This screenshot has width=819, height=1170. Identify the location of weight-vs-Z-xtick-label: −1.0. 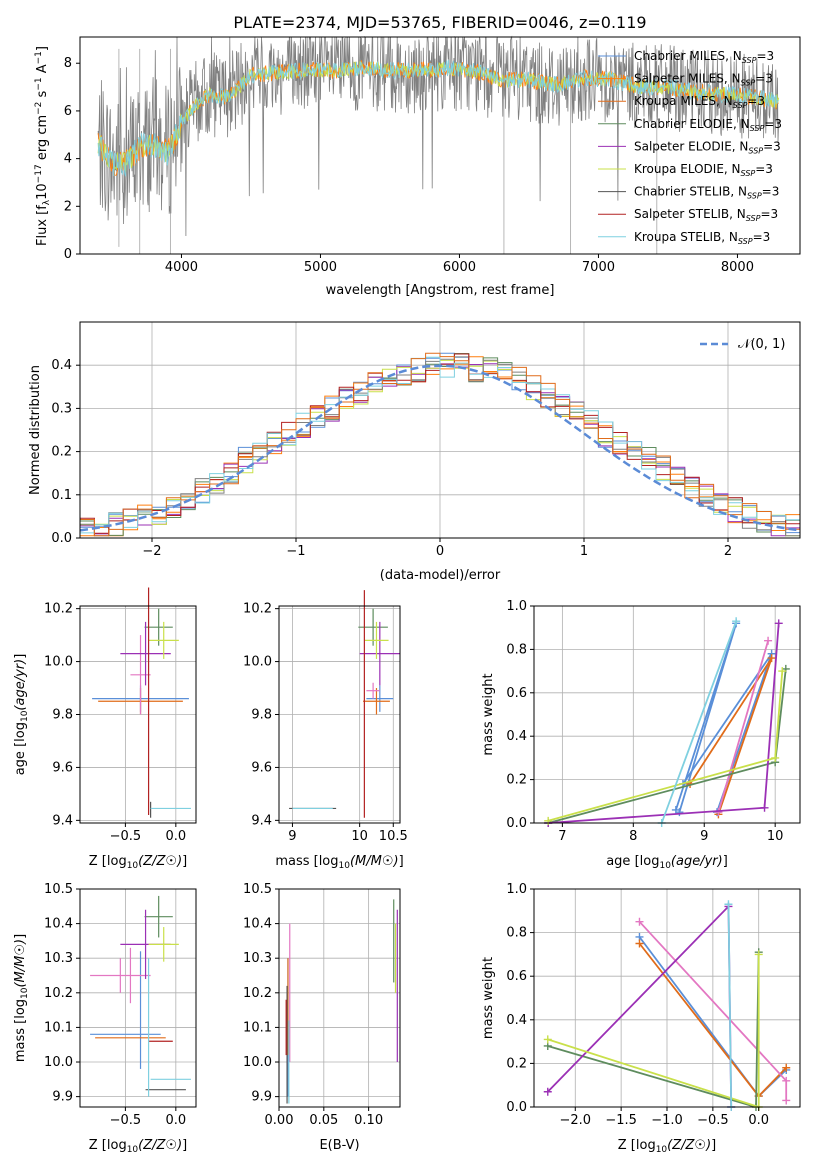
(667, 1120).